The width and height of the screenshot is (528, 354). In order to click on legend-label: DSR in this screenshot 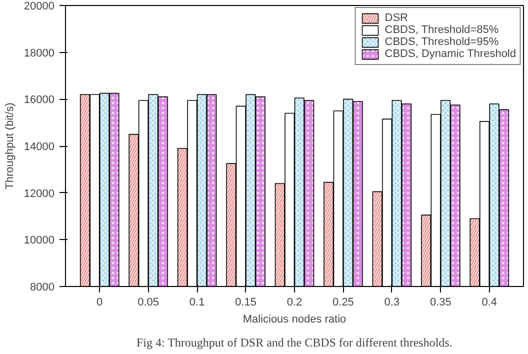, I will do `click(396, 18)`.